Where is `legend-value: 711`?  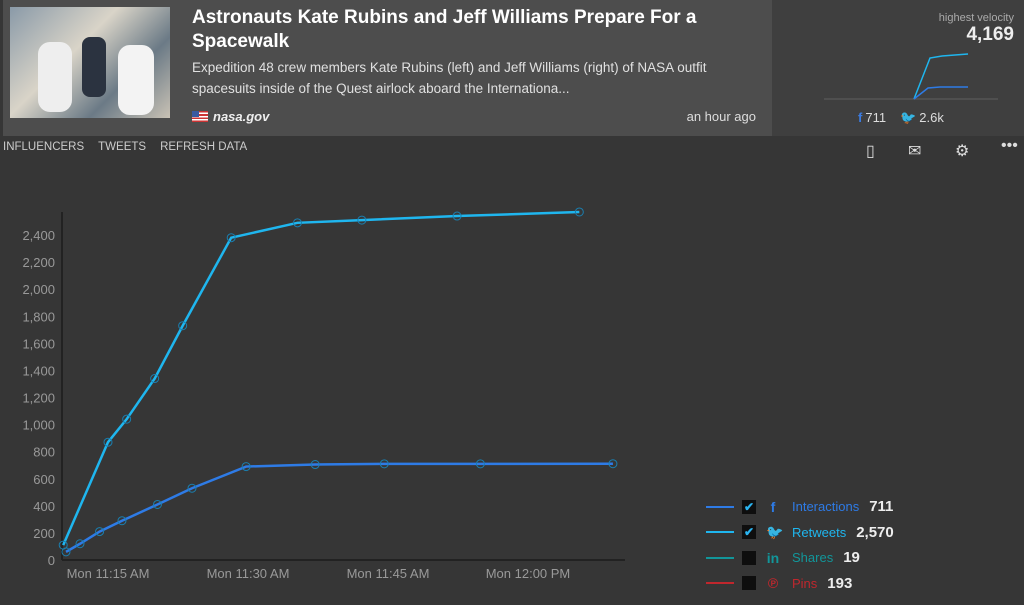
legend-value: 711 is located at coordinates (881, 507).